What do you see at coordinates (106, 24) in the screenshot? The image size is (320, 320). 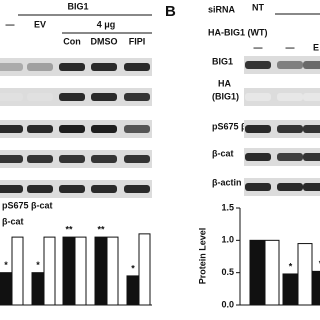 I see `dose: 4 μg` at bounding box center [106, 24].